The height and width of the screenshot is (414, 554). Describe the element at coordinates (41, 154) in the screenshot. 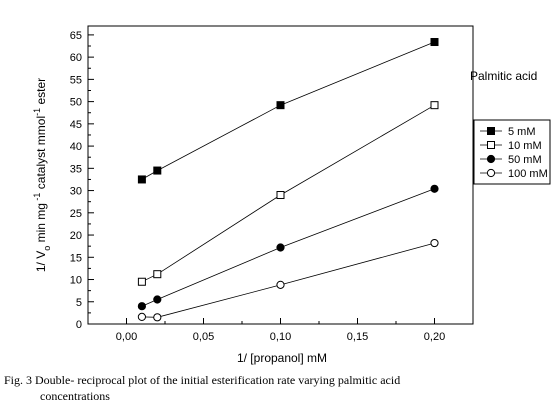

I see `y-axis-title-part-c: catalyst mmol` at that location.